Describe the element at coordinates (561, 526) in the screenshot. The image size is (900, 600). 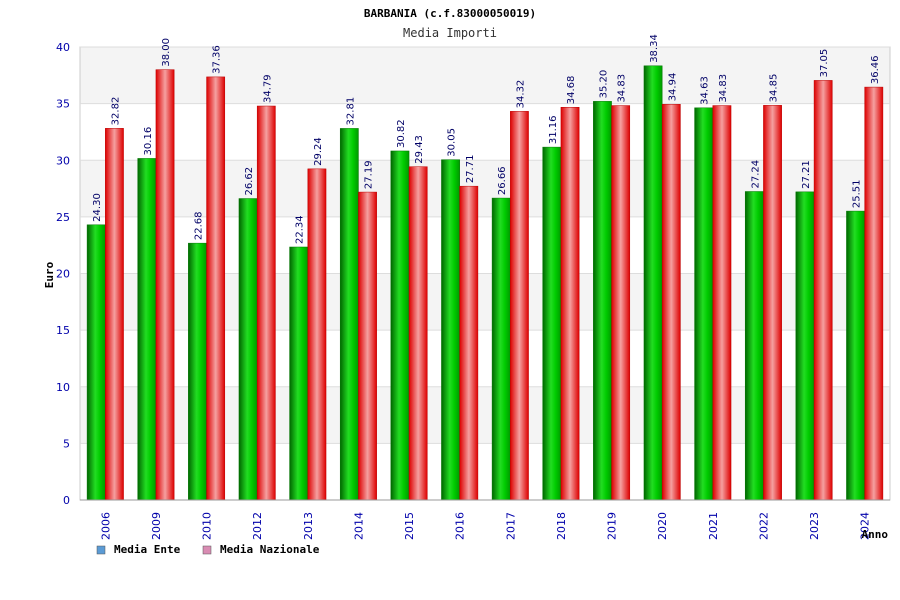
I see `x-tick-label: 2018` at that location.